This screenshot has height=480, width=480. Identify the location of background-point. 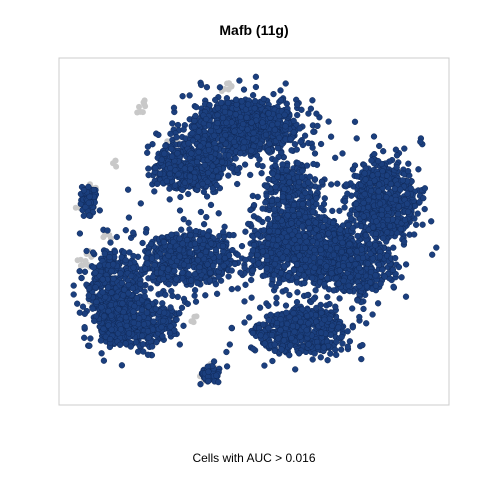
(80, 265).